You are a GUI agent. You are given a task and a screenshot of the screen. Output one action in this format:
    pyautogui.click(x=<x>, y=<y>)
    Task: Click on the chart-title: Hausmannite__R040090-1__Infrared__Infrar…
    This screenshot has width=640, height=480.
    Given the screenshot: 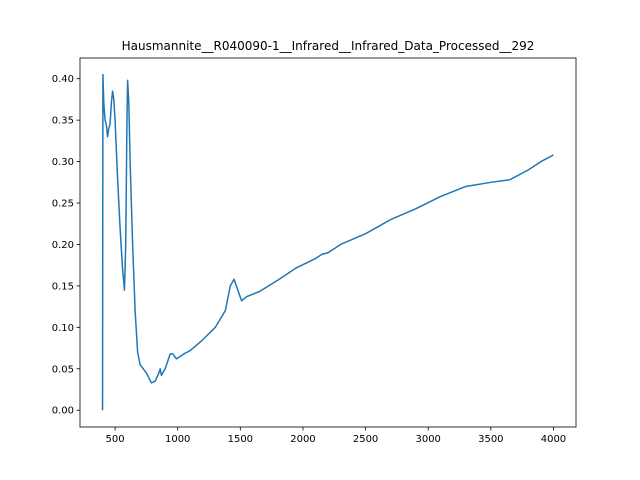 What is the action you would take?
    pyautogui.click(x=328, y=46)
    